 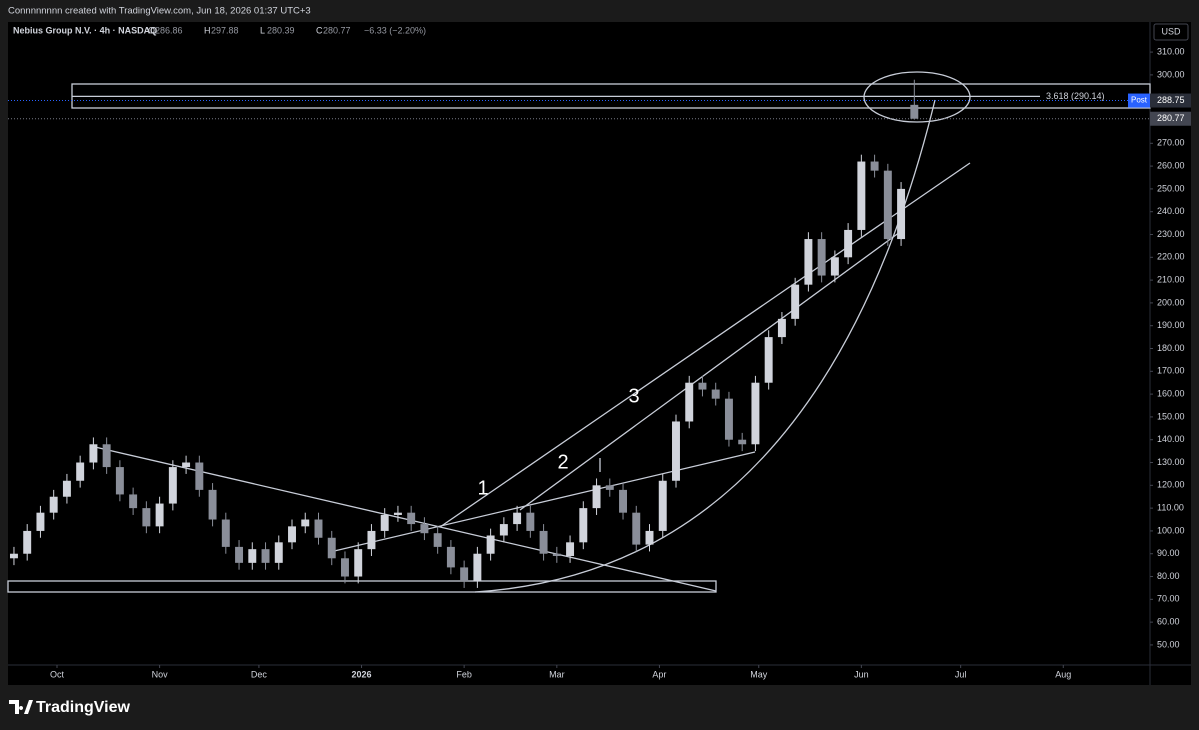 I want to click on ohlc-letter: H, so click(x=207, y=30).